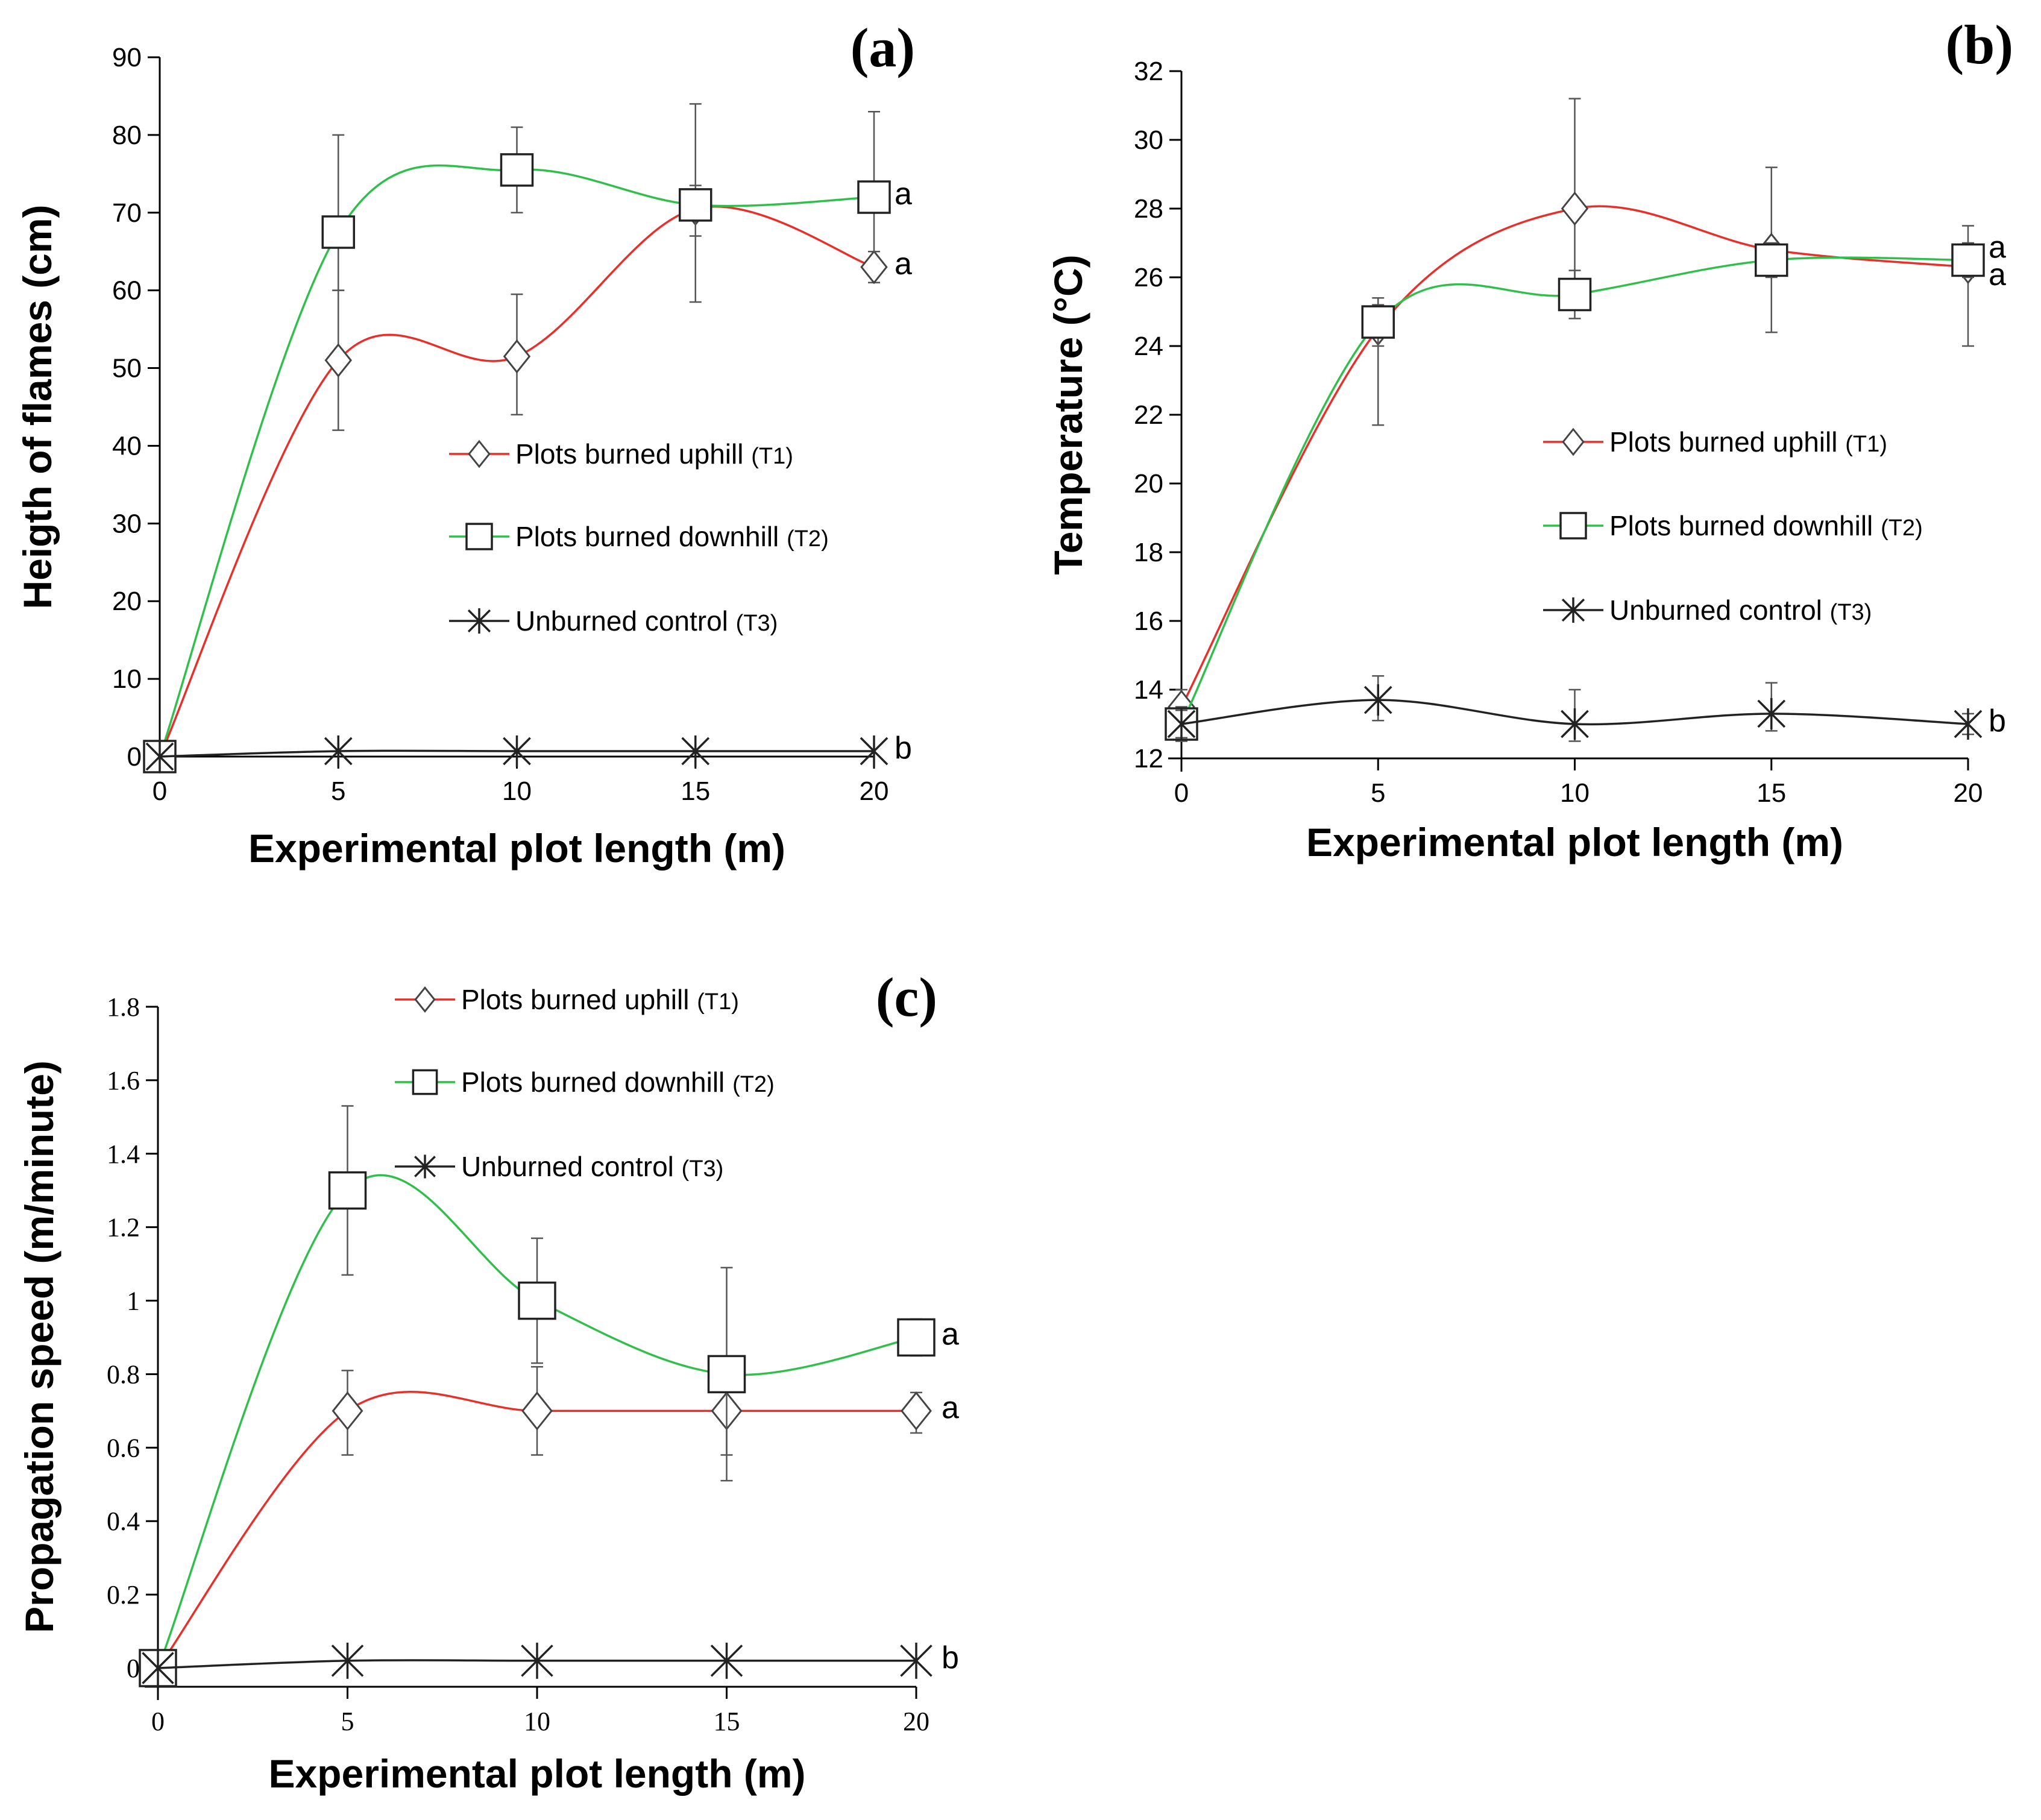  What do you see at coordinates (883, 47) in the screenshot?
I see `panel-letter: (a)` at bounding box center [883, 47].